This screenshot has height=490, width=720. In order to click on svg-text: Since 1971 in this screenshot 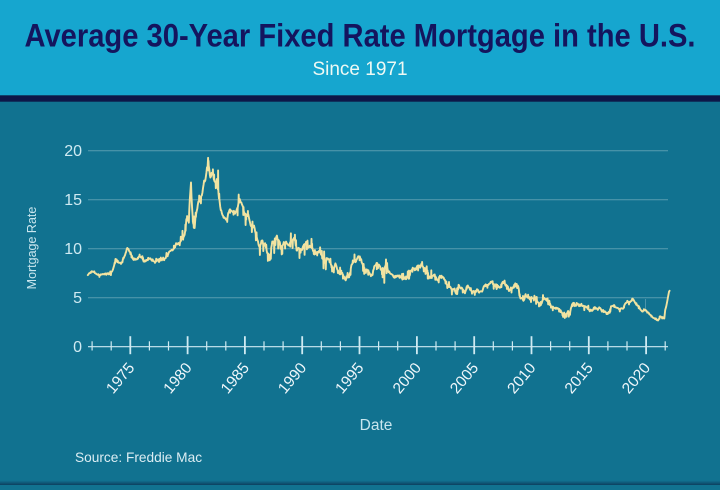, I will do `click(359, 69)`.